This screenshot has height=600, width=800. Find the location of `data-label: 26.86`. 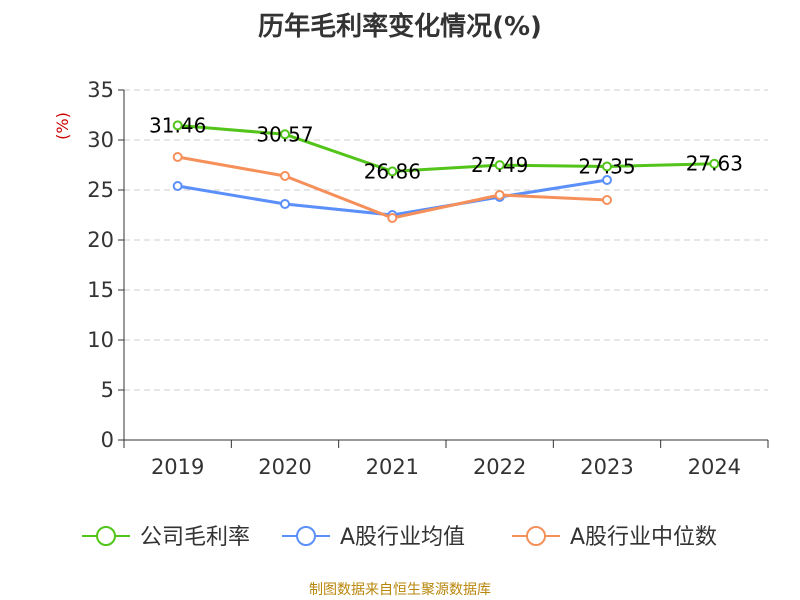

data-label: 26.86 is located at coordinates (392, 171).